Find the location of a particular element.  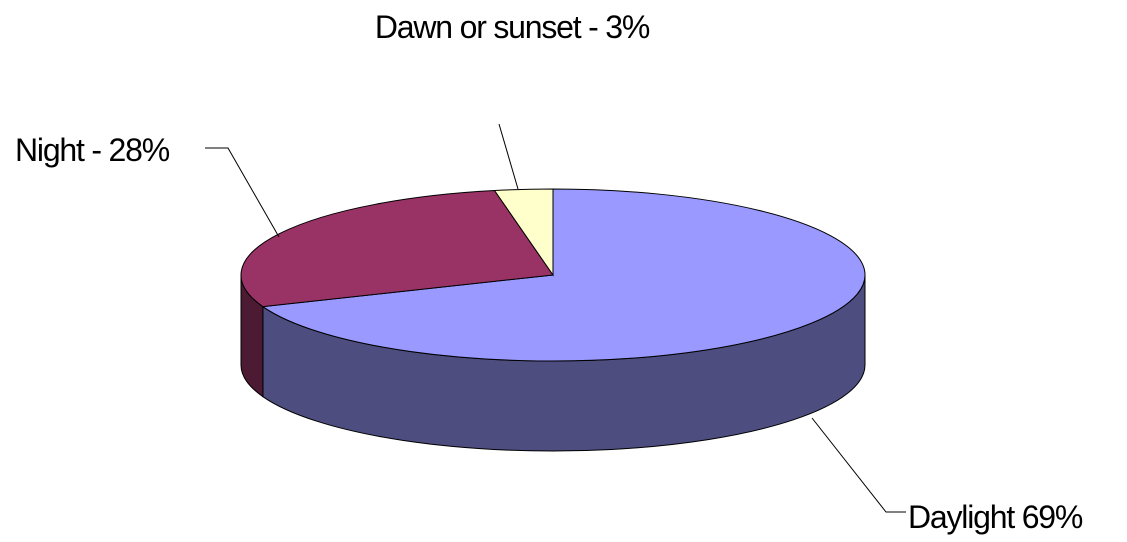

slice-label: Daylight 69% is located at coordinates (995, 517).